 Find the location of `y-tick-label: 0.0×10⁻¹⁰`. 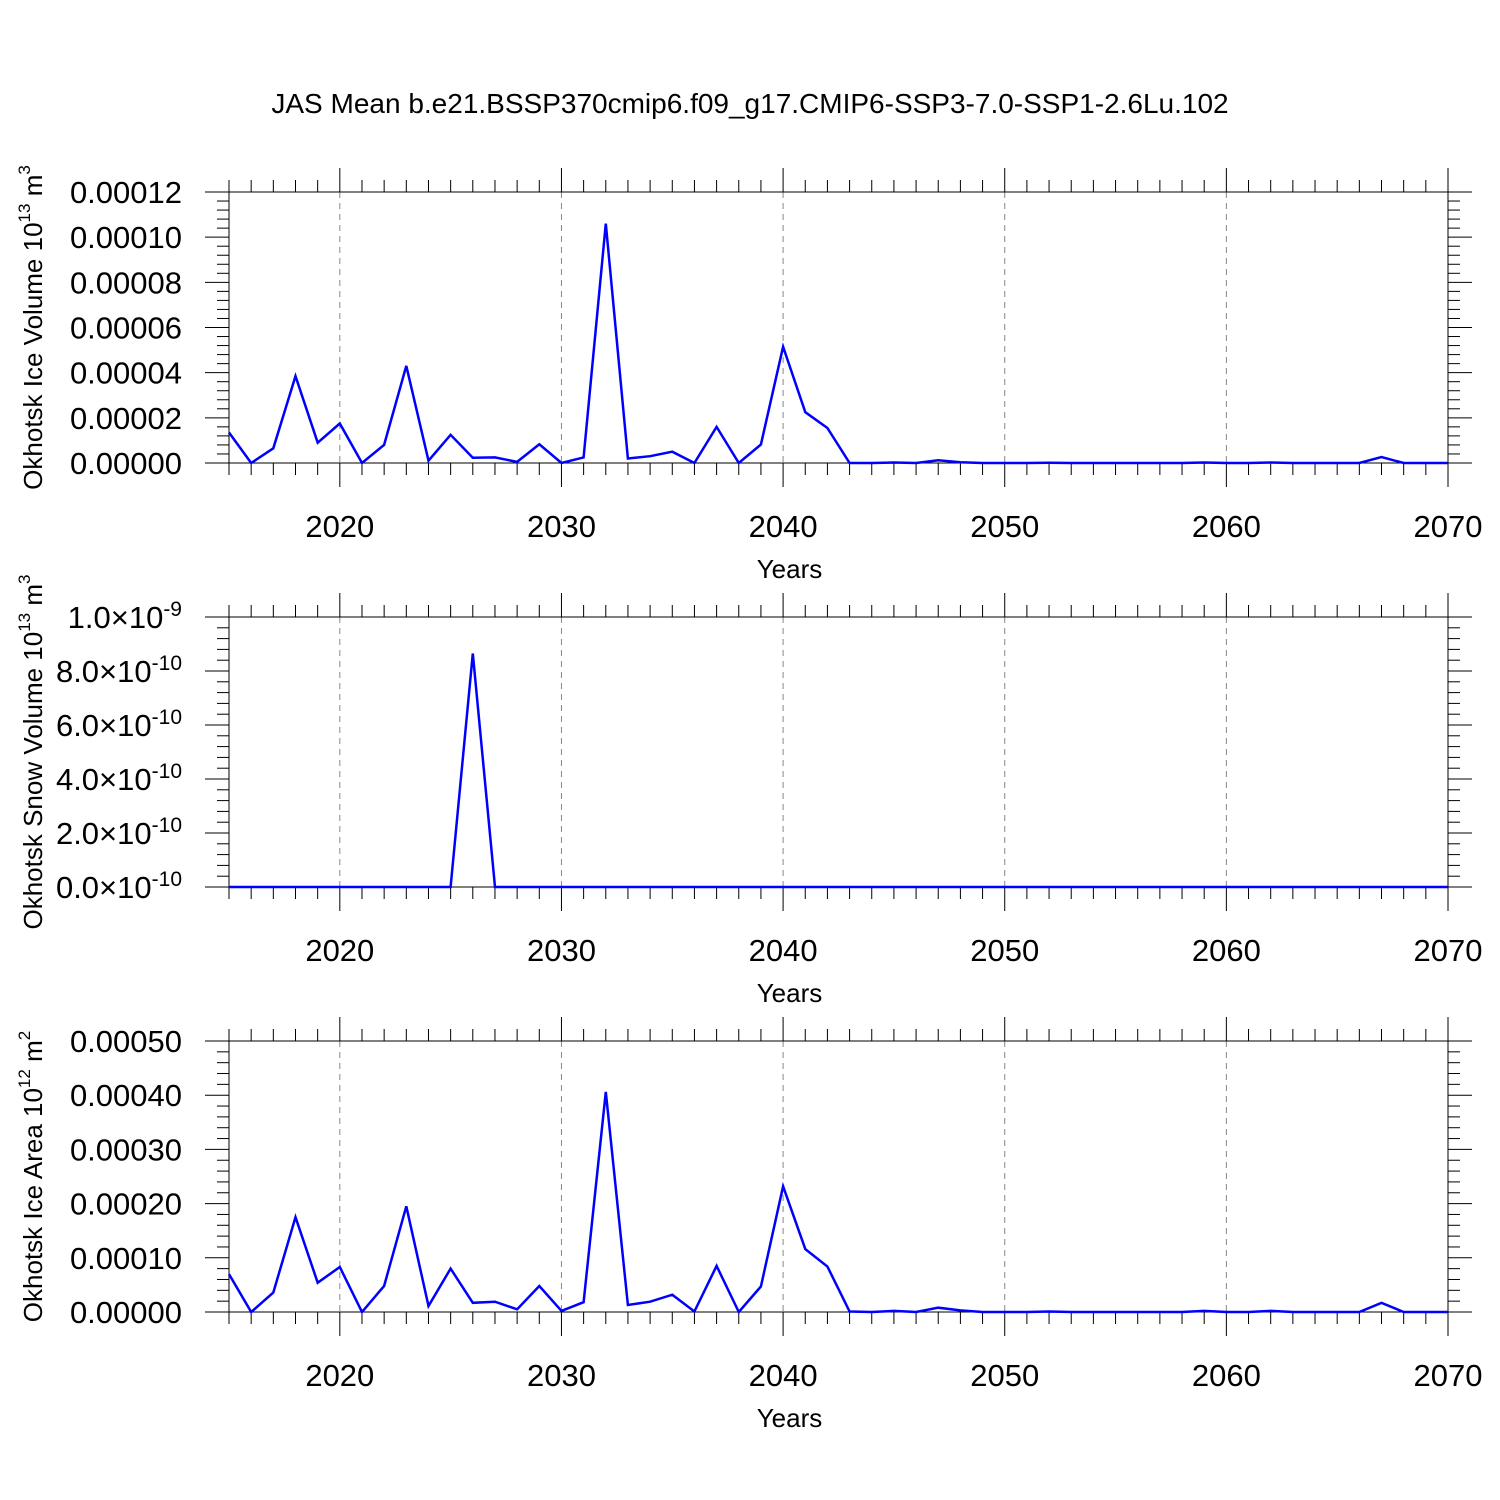

y-tick-label: 0.0×10⁻¹⁰ is located at coordinates (119, 886).